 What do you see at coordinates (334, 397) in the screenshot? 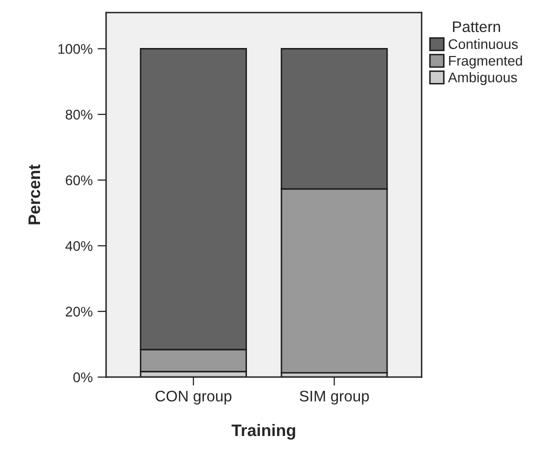
I see `x-tick-label: SIM group` at bounding box center [334, 397].